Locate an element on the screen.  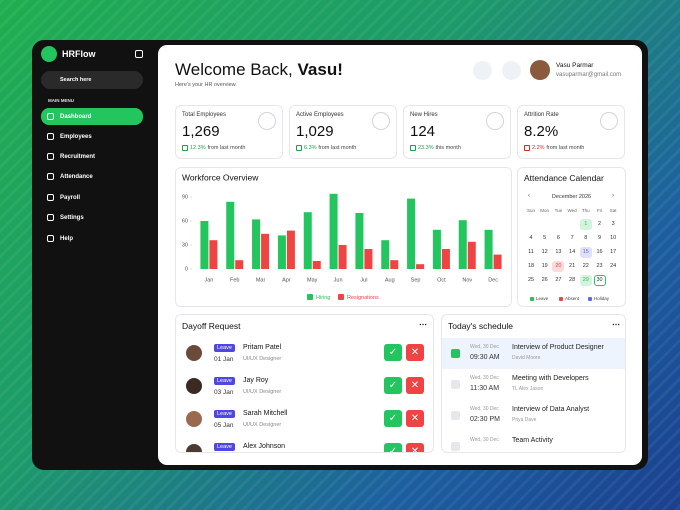
calendar-month: December 2026 is located at coordinates (571, 197).